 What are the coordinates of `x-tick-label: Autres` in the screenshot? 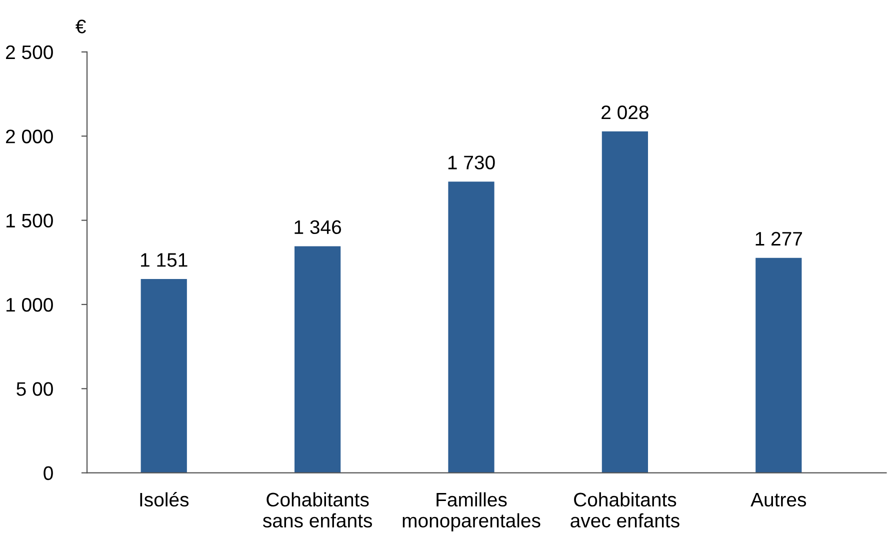 It's located at (778, 499).